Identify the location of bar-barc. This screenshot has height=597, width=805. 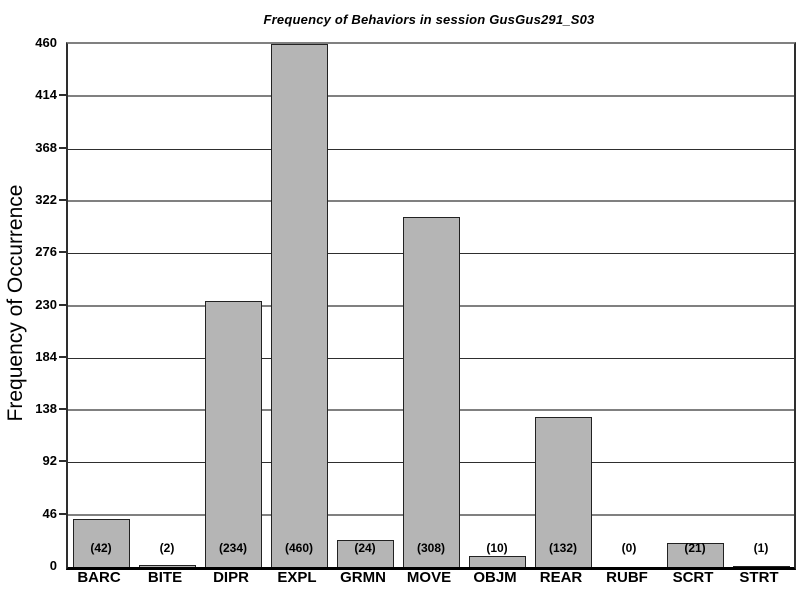
(101, 543).